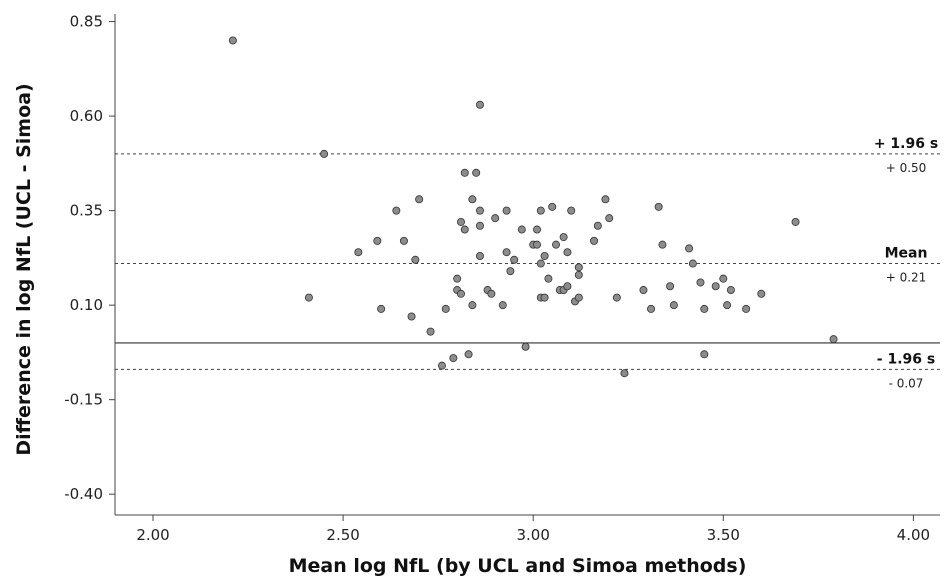 The image size is (949, 583). What do you see at coordinates (89, 258) in the screenshot?
I see `y-ticks: 0.85 0.60 0.35 0.10 -0.15 -0.40` at bounding box center [89, 258].